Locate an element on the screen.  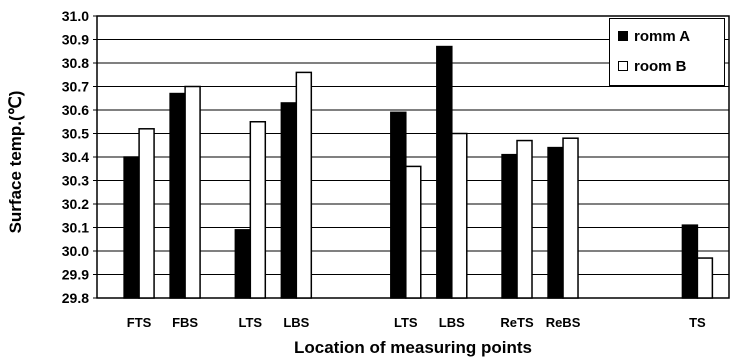
legend-item-room-b: room B is located at coordinates (652, 66).